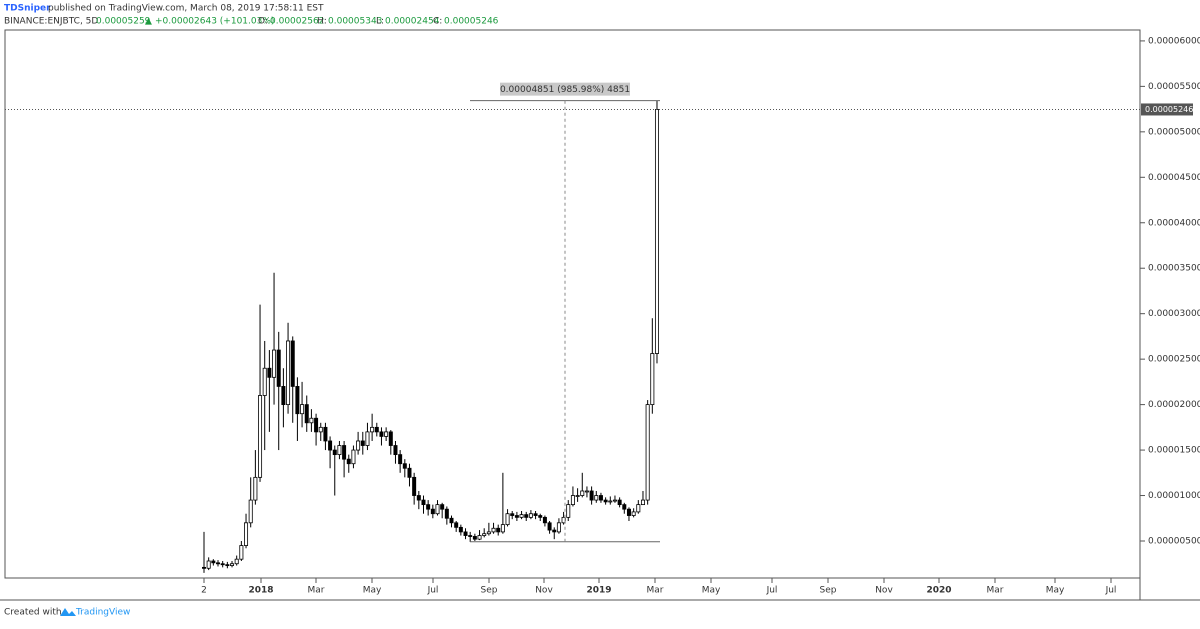  Describe the element at coordinates (1174, 41) in the screenshot. I see `y-tick-label: 0.00006000` at that location.